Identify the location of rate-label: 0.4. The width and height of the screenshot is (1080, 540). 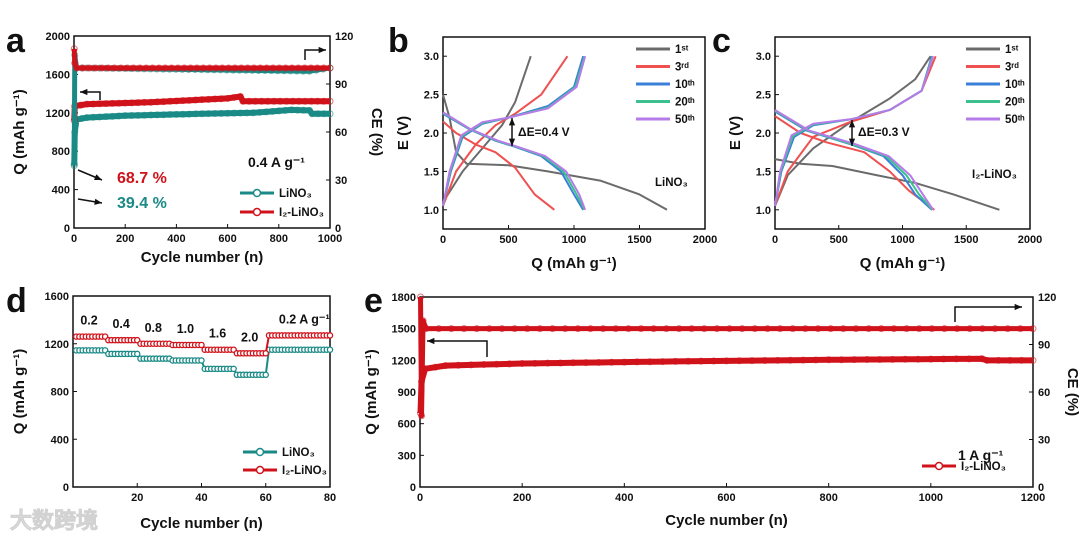
(120, 324).